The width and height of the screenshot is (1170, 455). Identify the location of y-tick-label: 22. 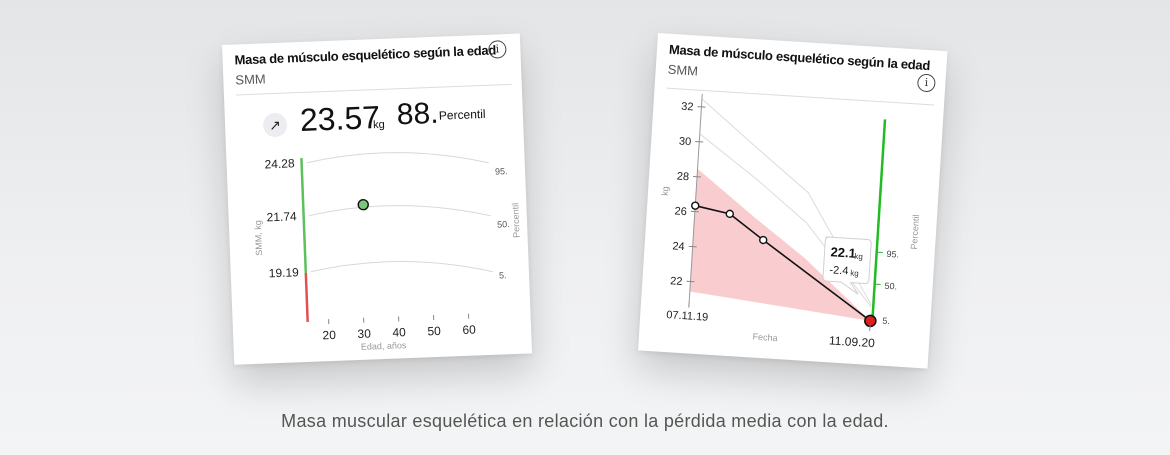
(676, 281).